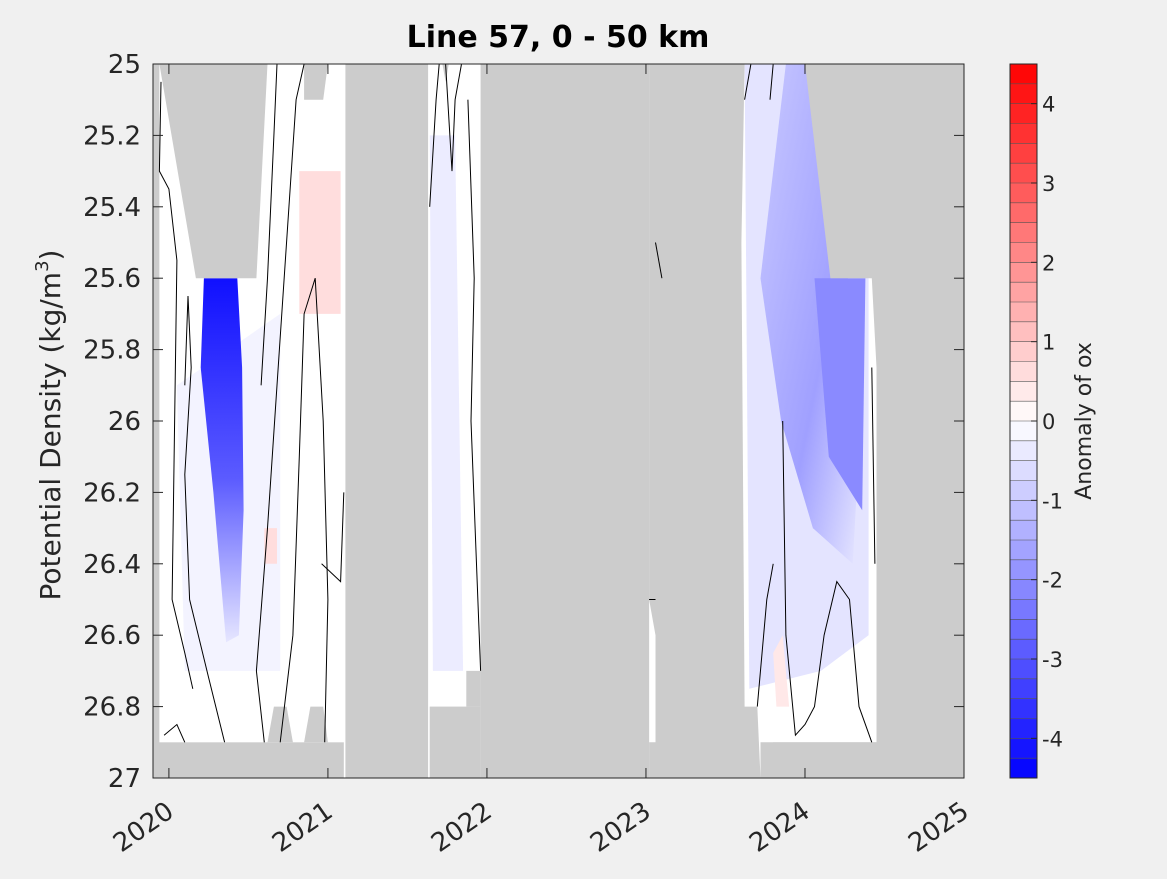 This screenshot has width=1167, height=879. Describe the element at coordinates (112, 136) in the screenshot. I see `y-tick-label: 25.2` at that location.